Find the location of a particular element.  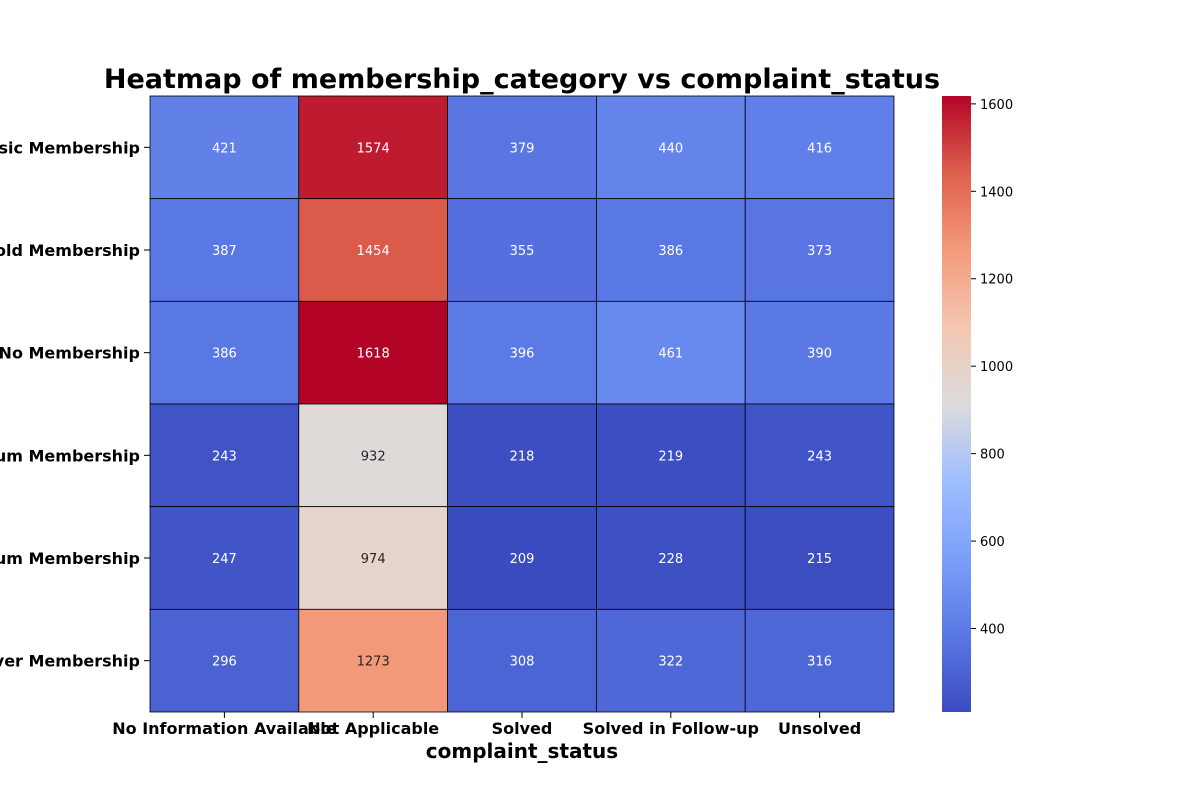

cell-value-label: 1454 is located at coordinates (373, 251).